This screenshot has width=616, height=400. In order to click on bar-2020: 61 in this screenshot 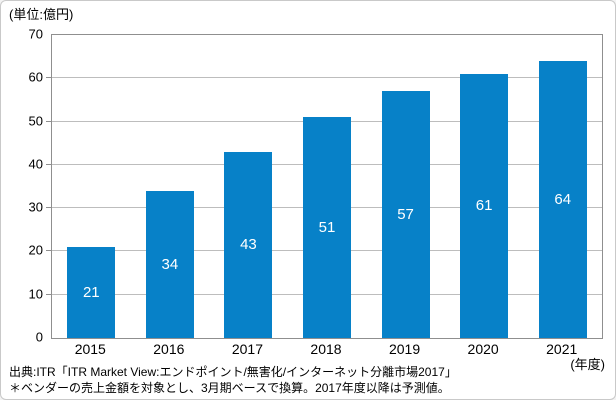, I will do `click(484, 205)`.